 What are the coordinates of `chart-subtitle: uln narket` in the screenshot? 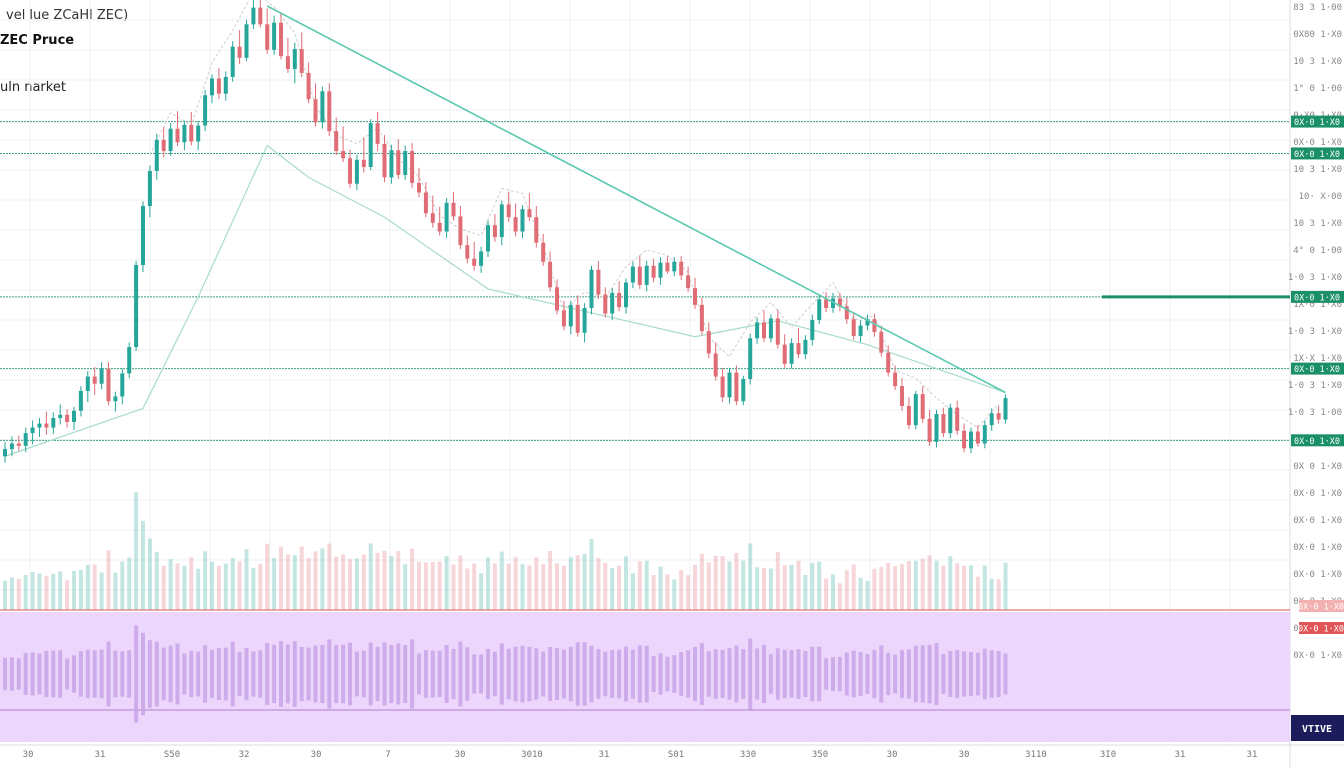 It's located at (33, 87).